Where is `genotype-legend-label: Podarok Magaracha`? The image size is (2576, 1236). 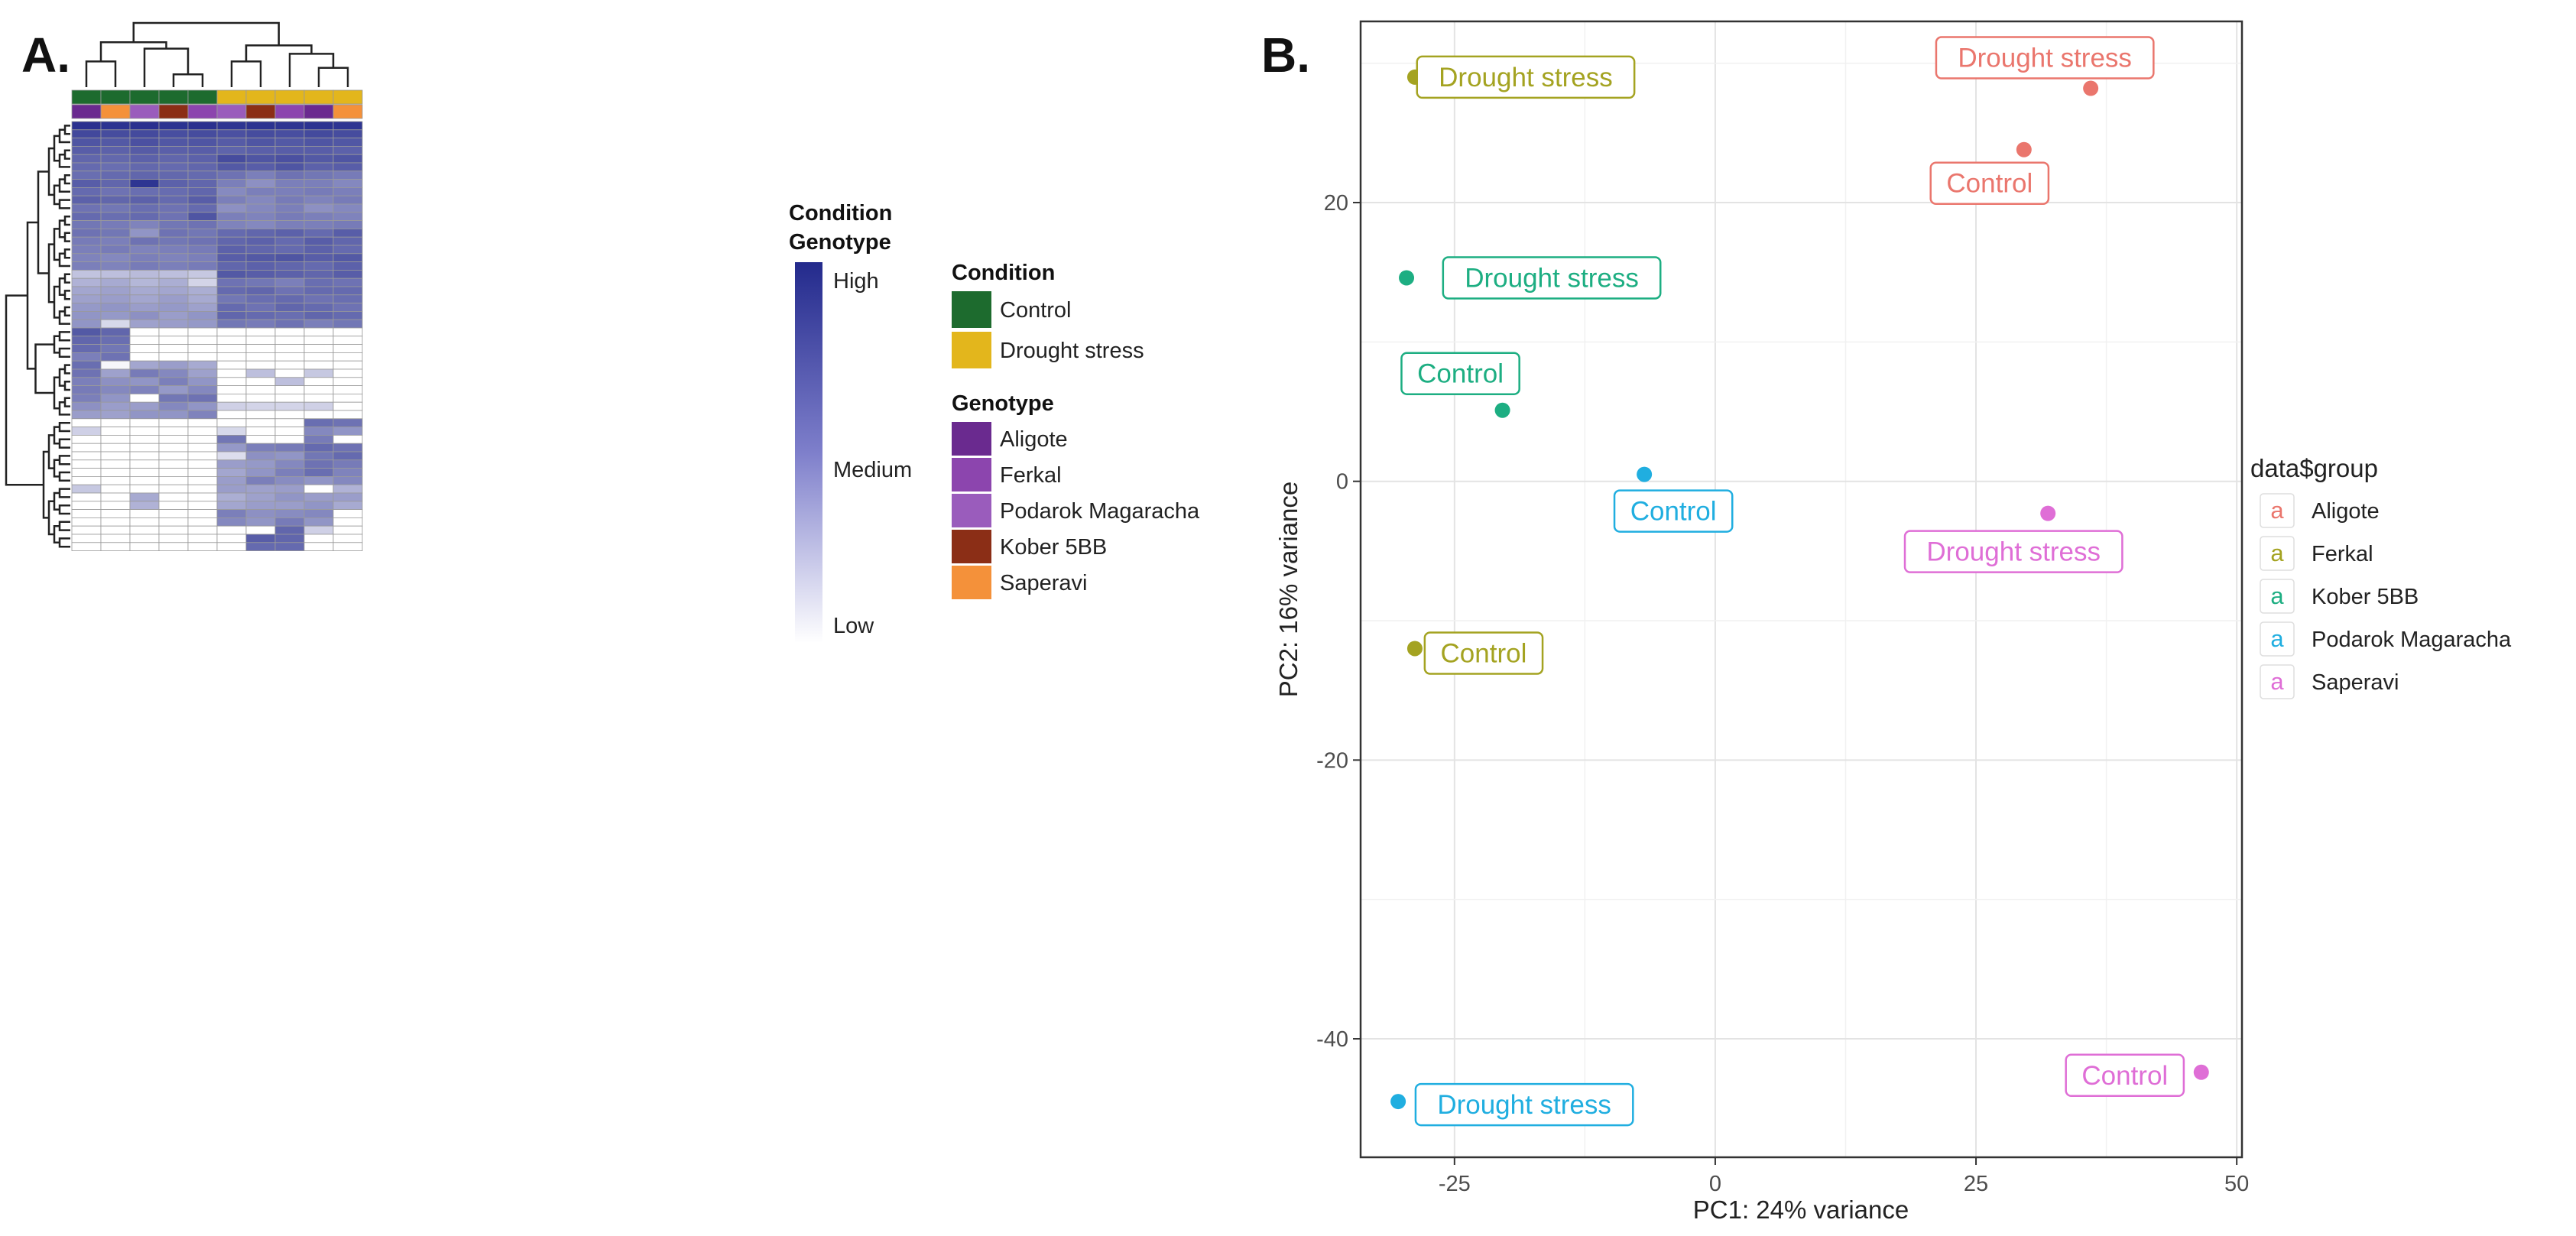 genotype-legend-label: Podarok Magaracha is located at coordinates (1100, 511).